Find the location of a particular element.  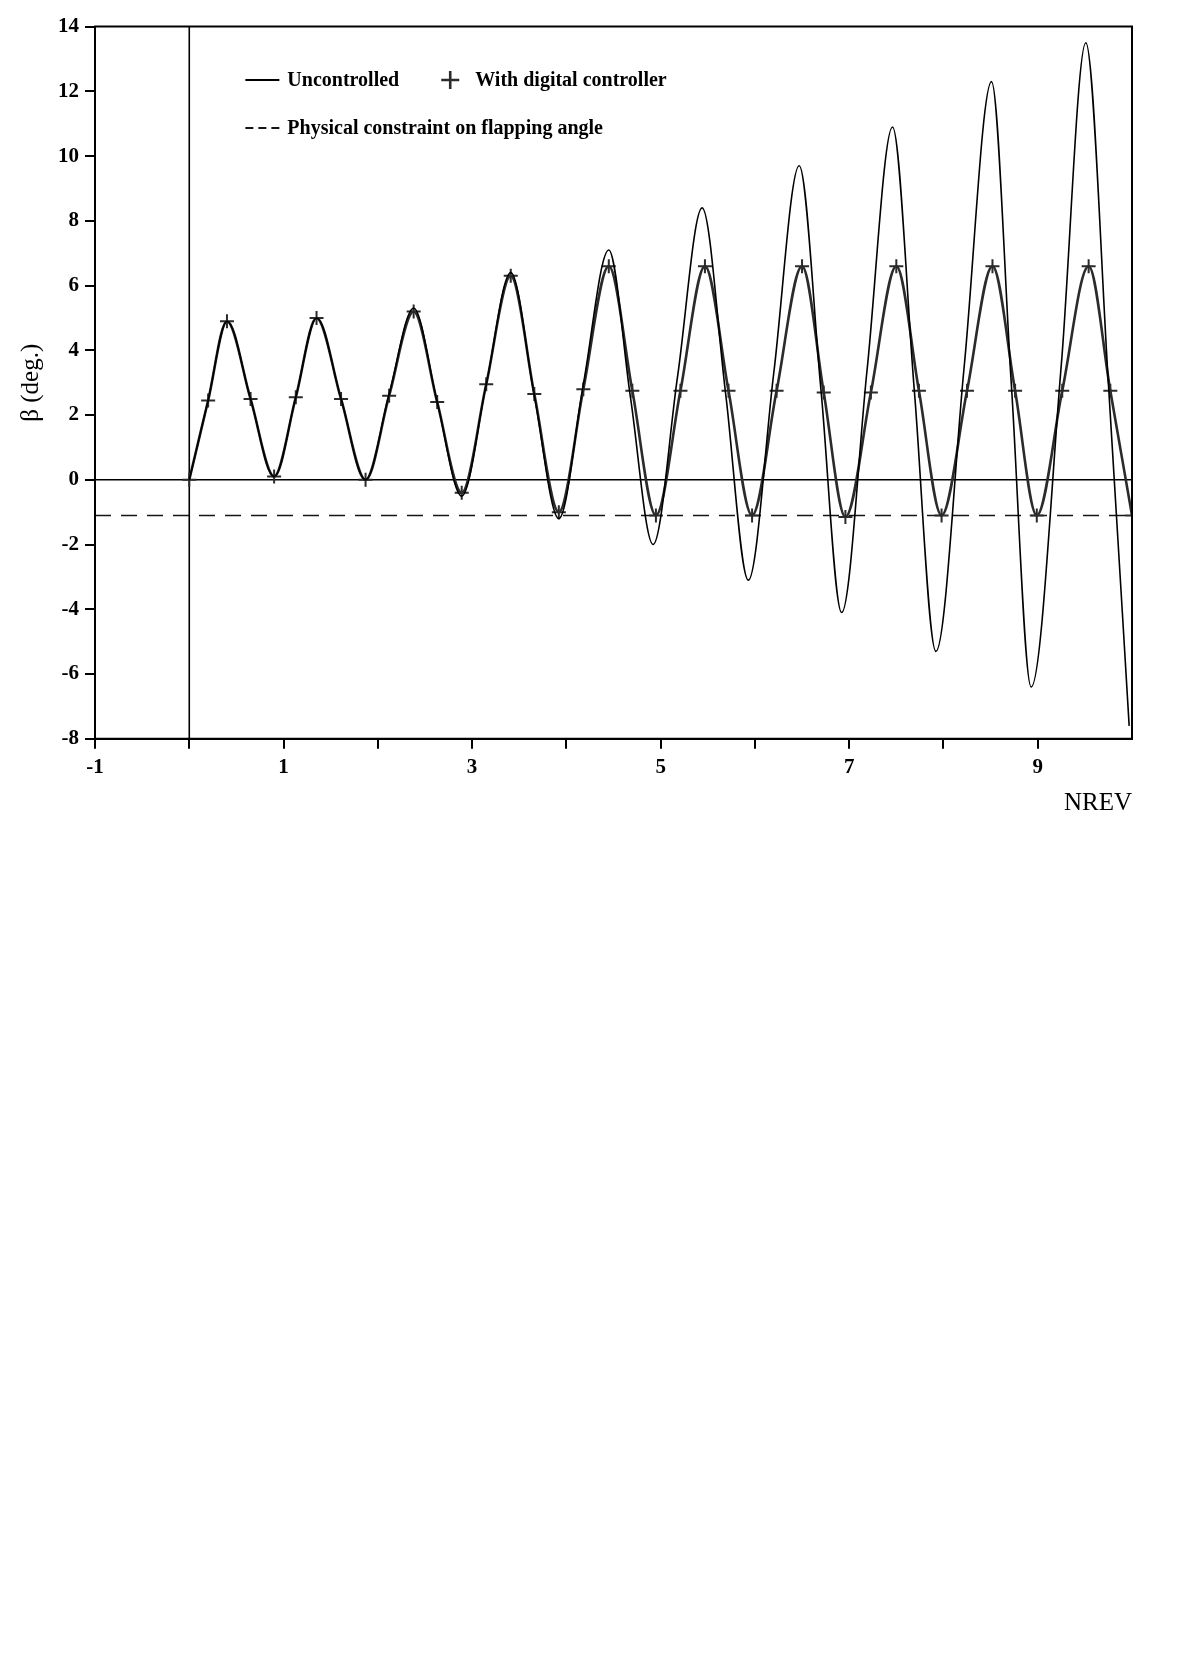

y-tick-label: 0 is located at coordinates (73, 478).